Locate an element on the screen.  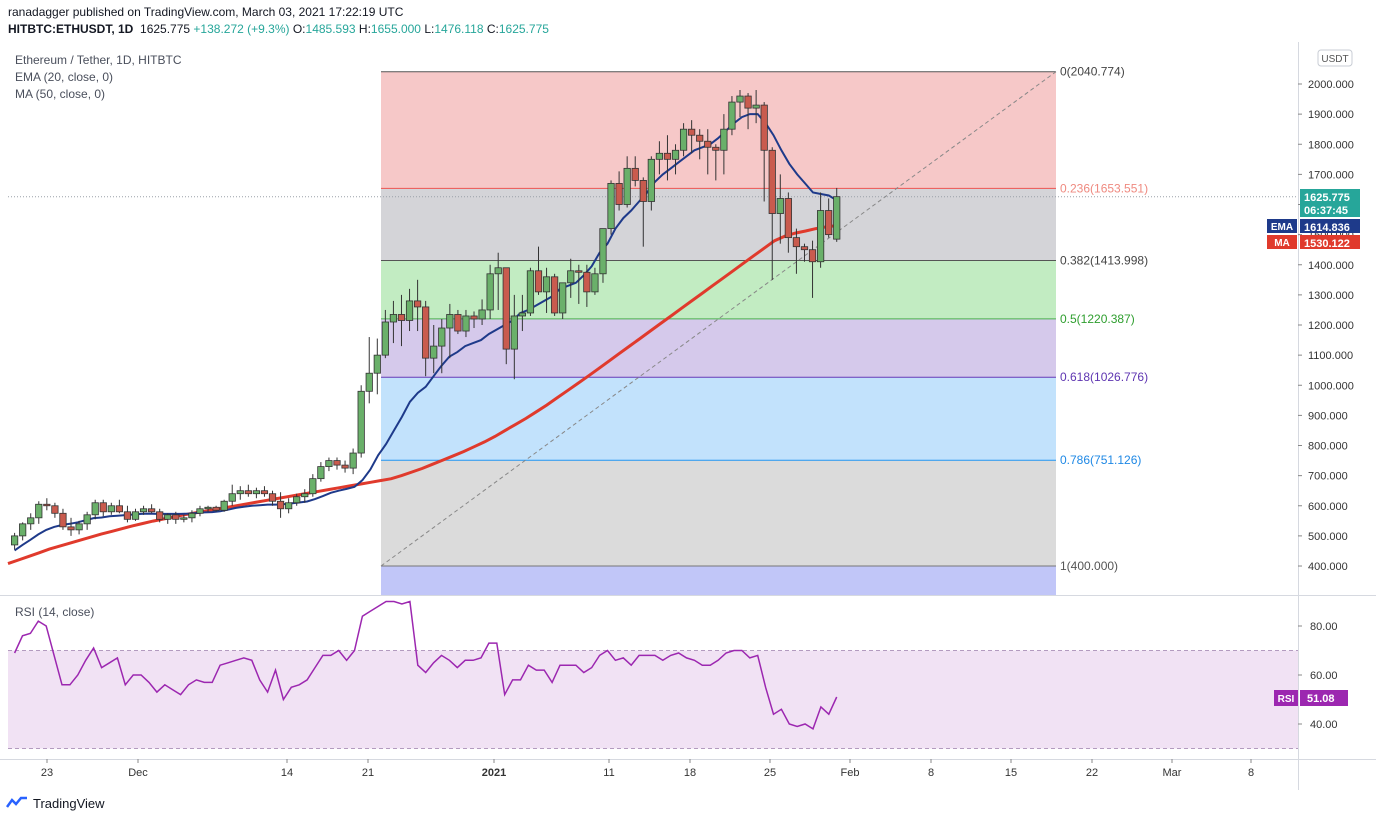
rsi-legend: RSI (14, close) is located at coordinates (55, 612).